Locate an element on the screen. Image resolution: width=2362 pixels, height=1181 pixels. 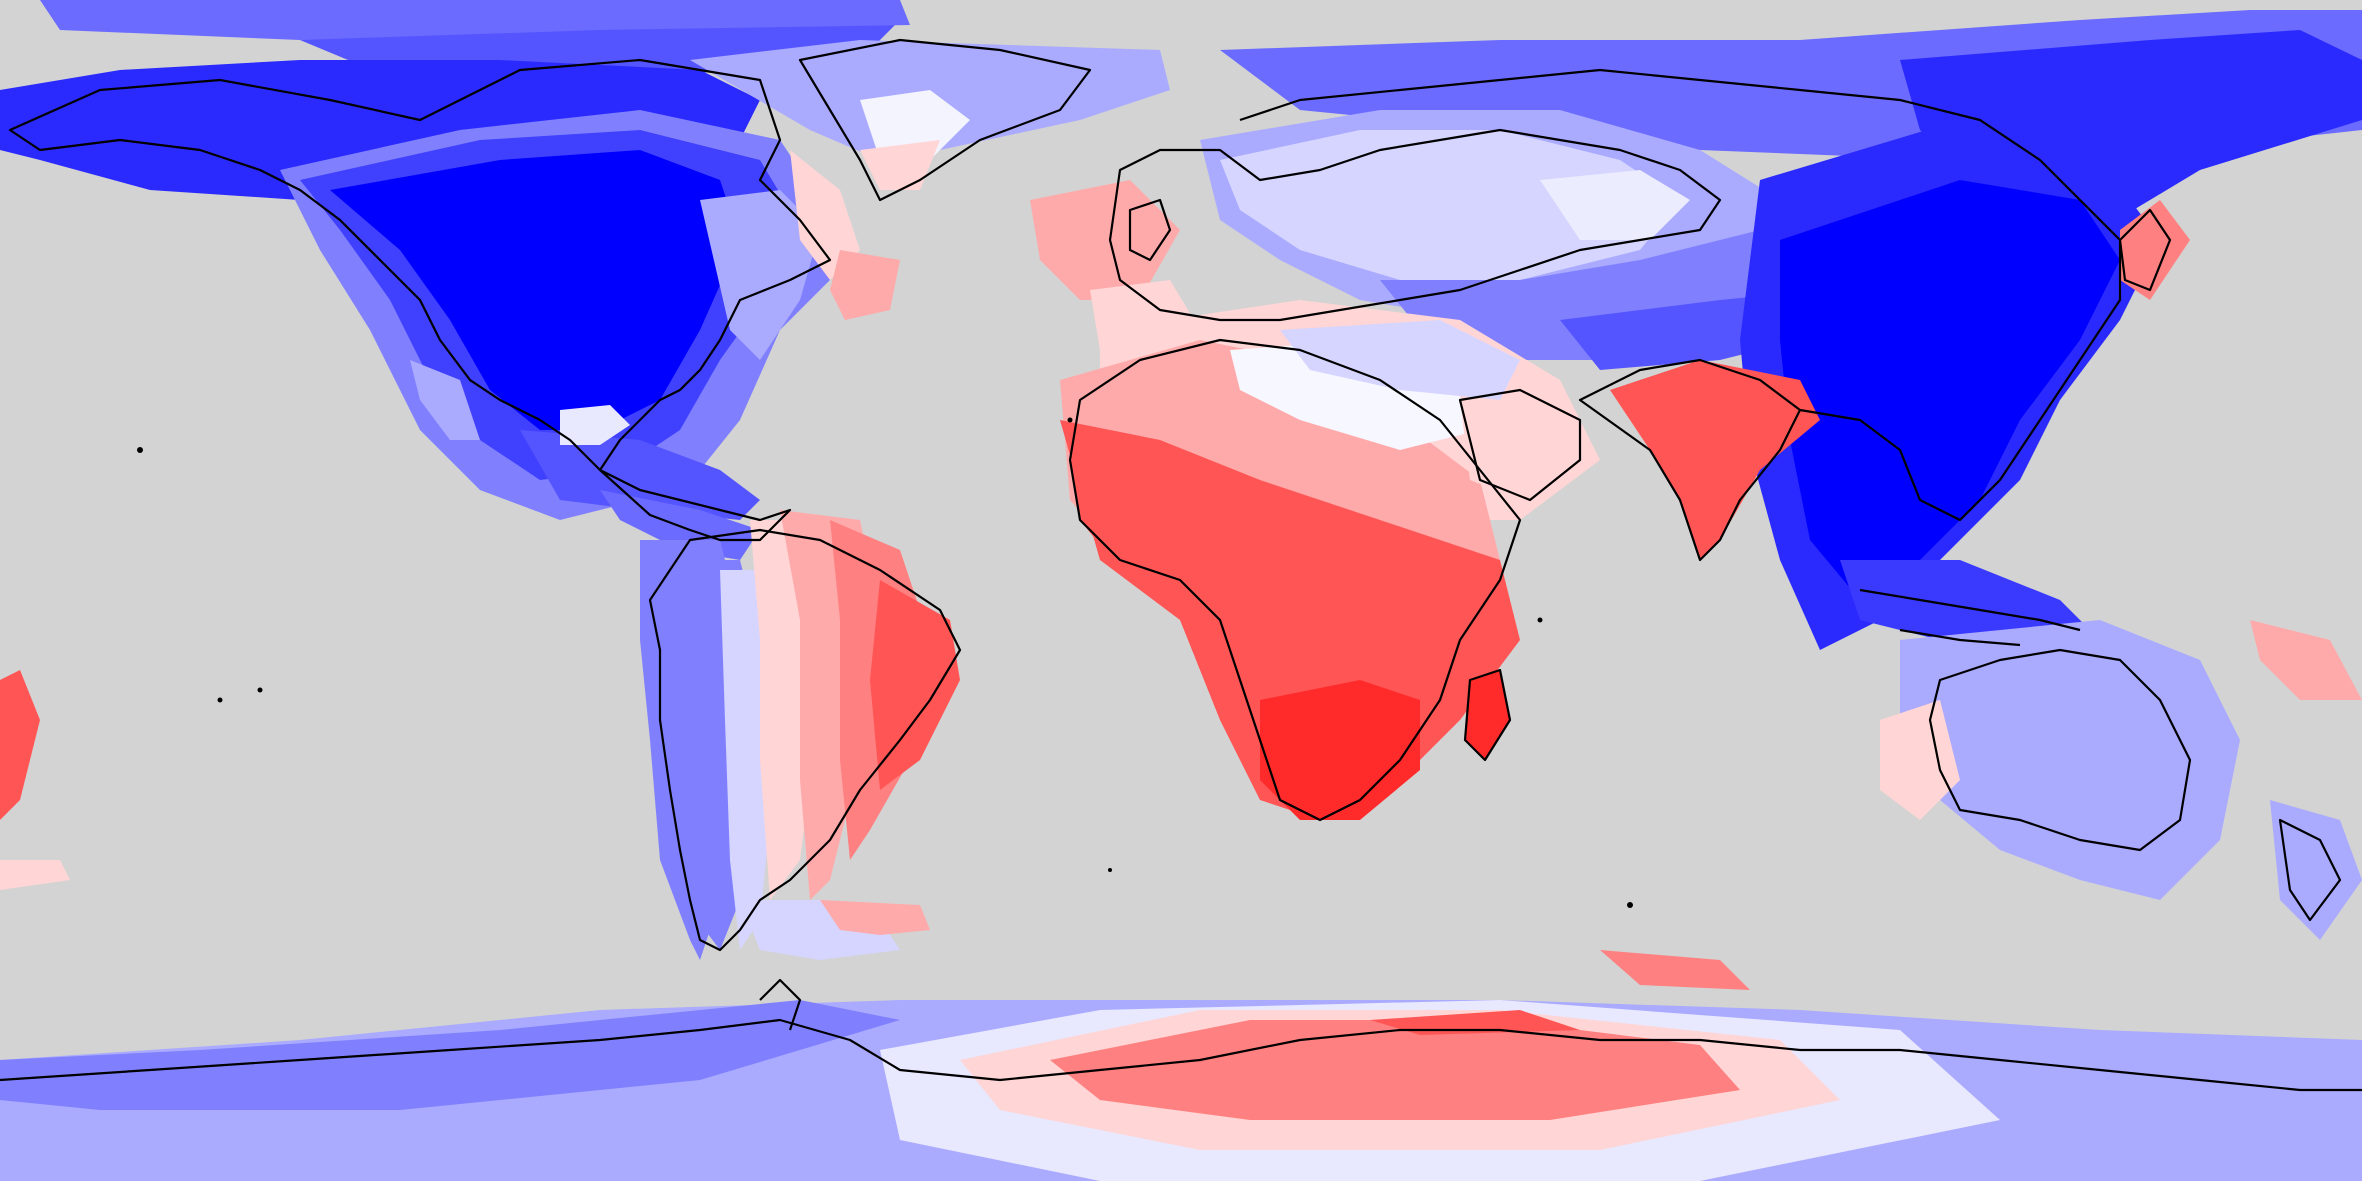
coastline-indonesia is located at coordinates (1970, 617).